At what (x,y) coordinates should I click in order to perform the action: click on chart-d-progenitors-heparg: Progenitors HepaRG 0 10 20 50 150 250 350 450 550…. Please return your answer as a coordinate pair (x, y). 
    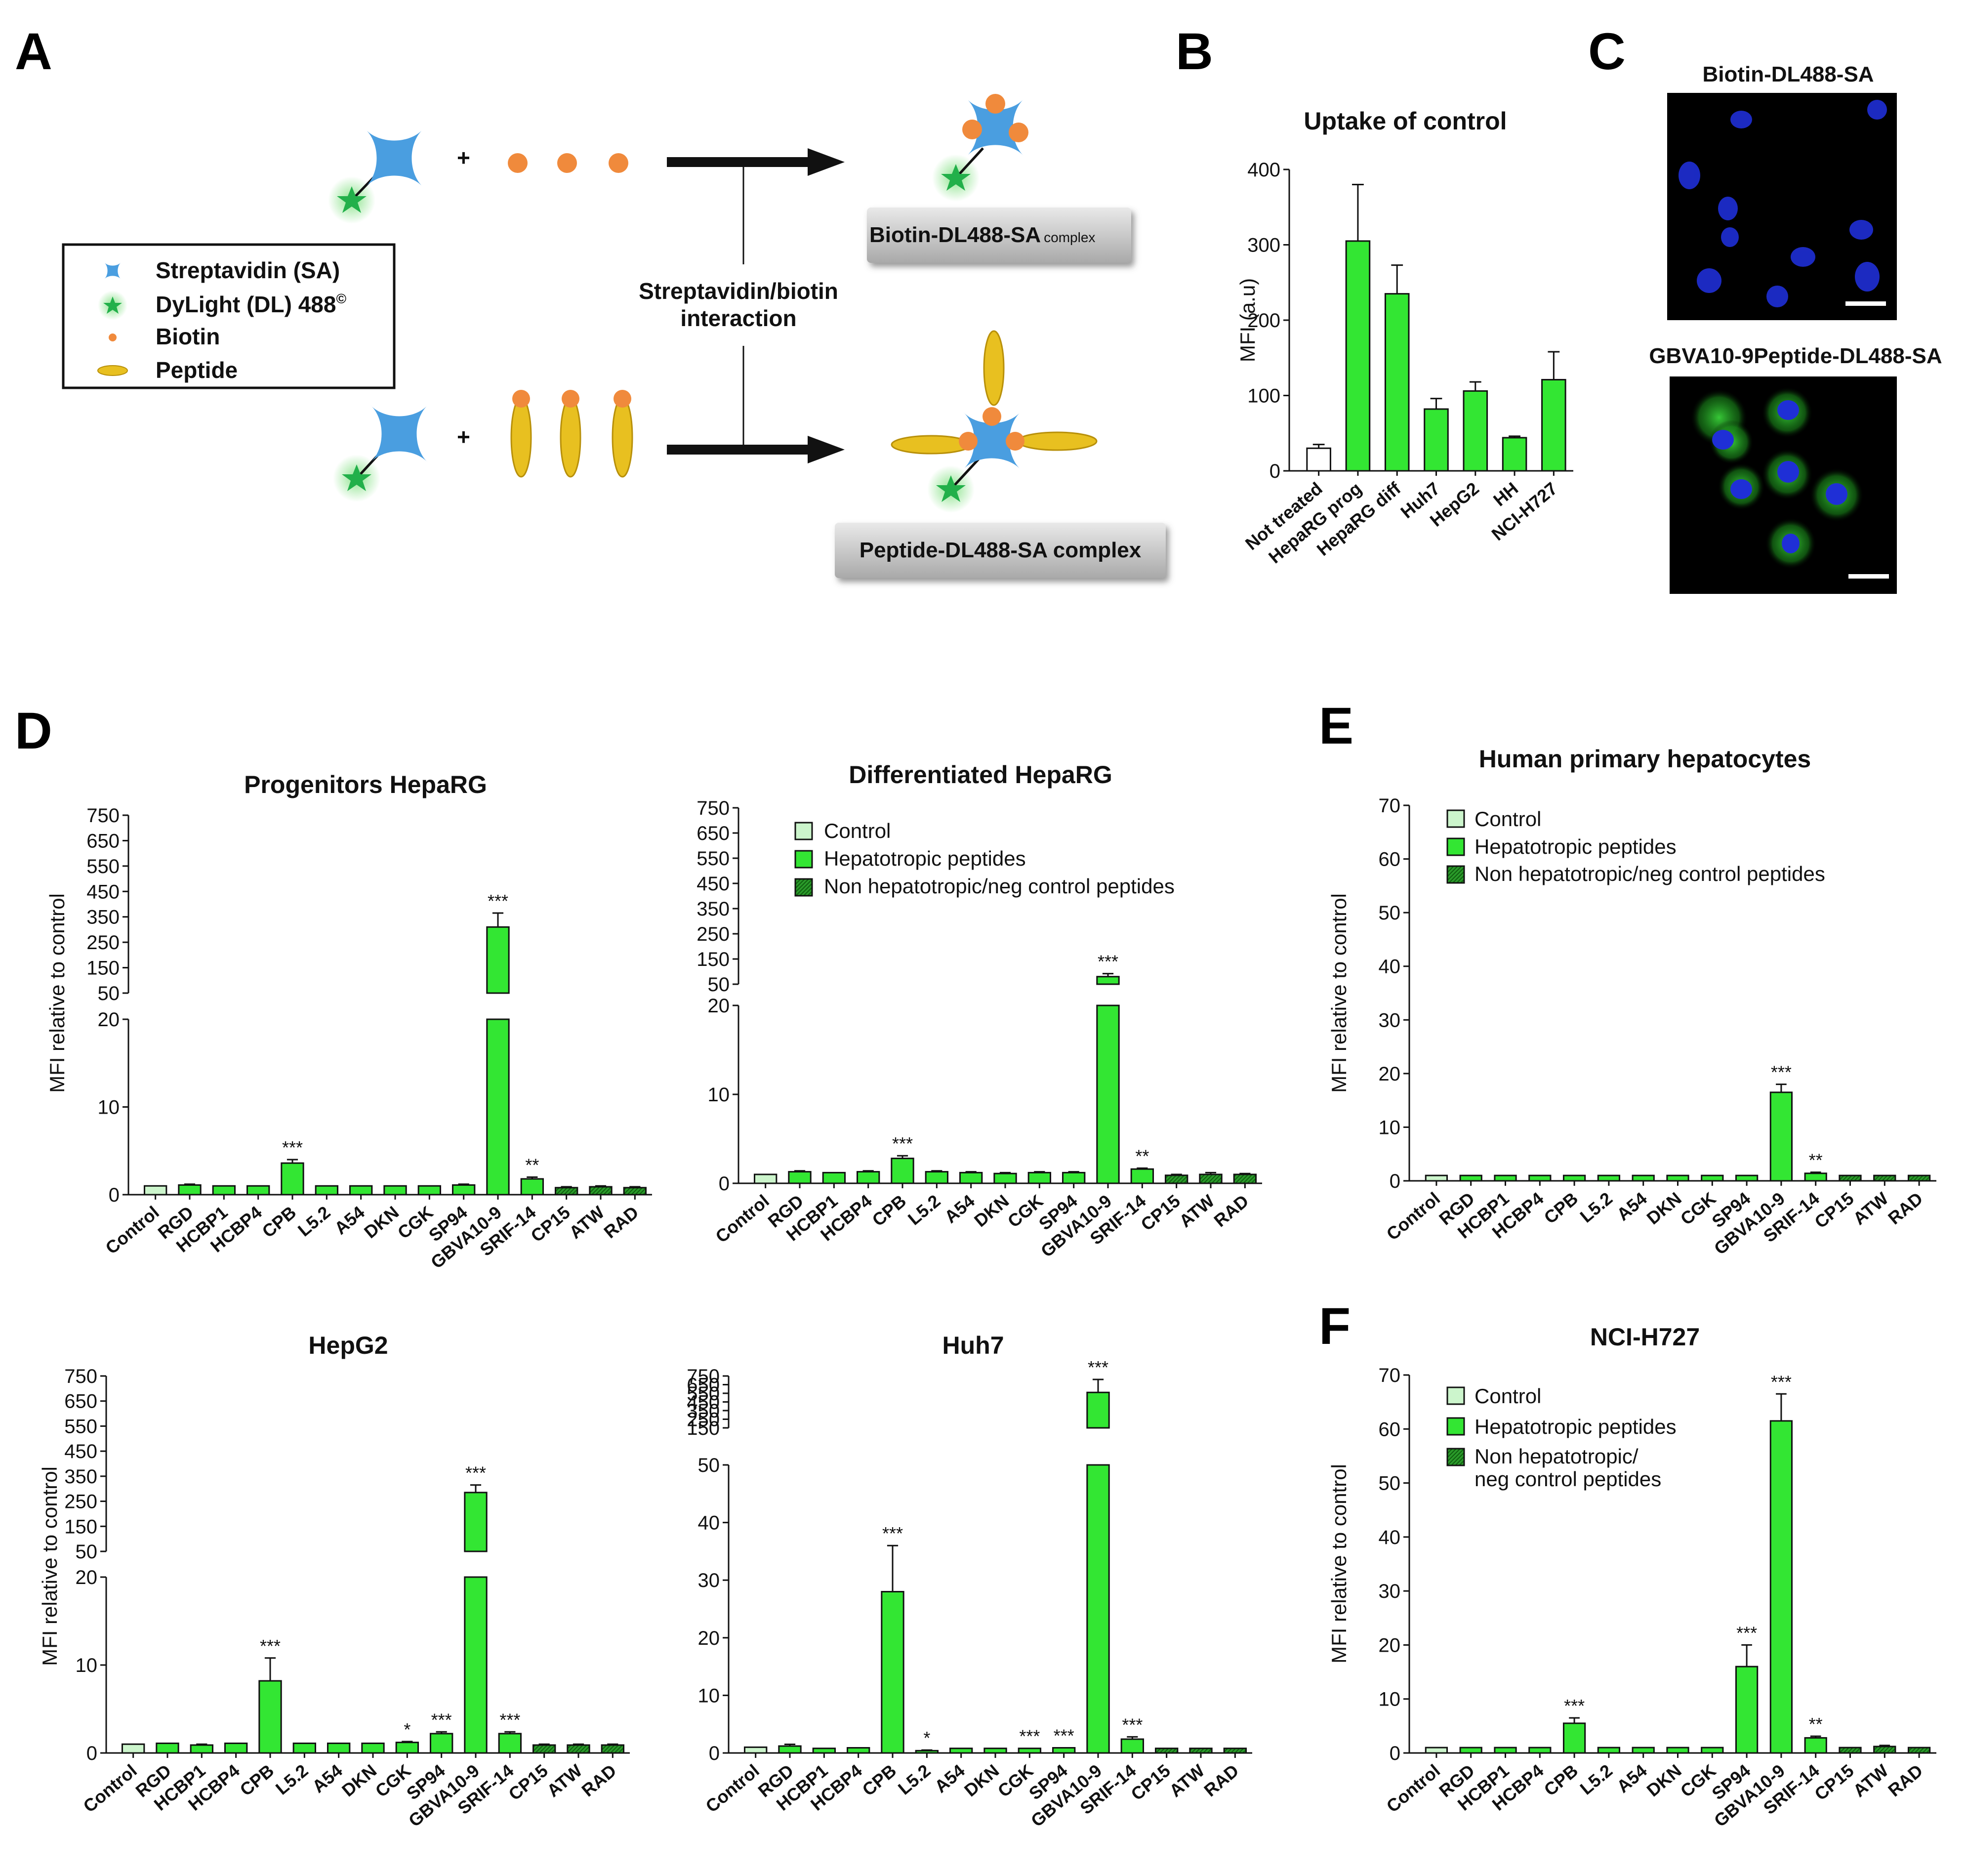
    Looking at the image, I should click on (348, 1022).